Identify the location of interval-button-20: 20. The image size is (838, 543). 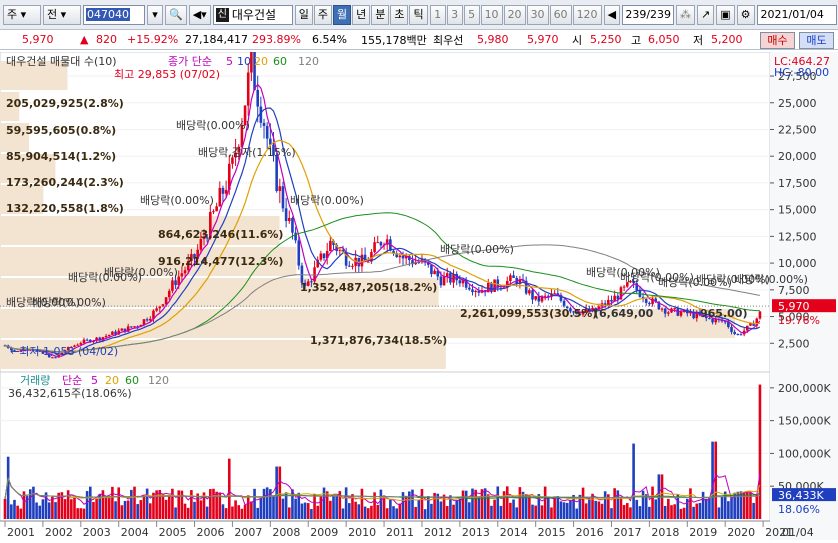
(514, 14).